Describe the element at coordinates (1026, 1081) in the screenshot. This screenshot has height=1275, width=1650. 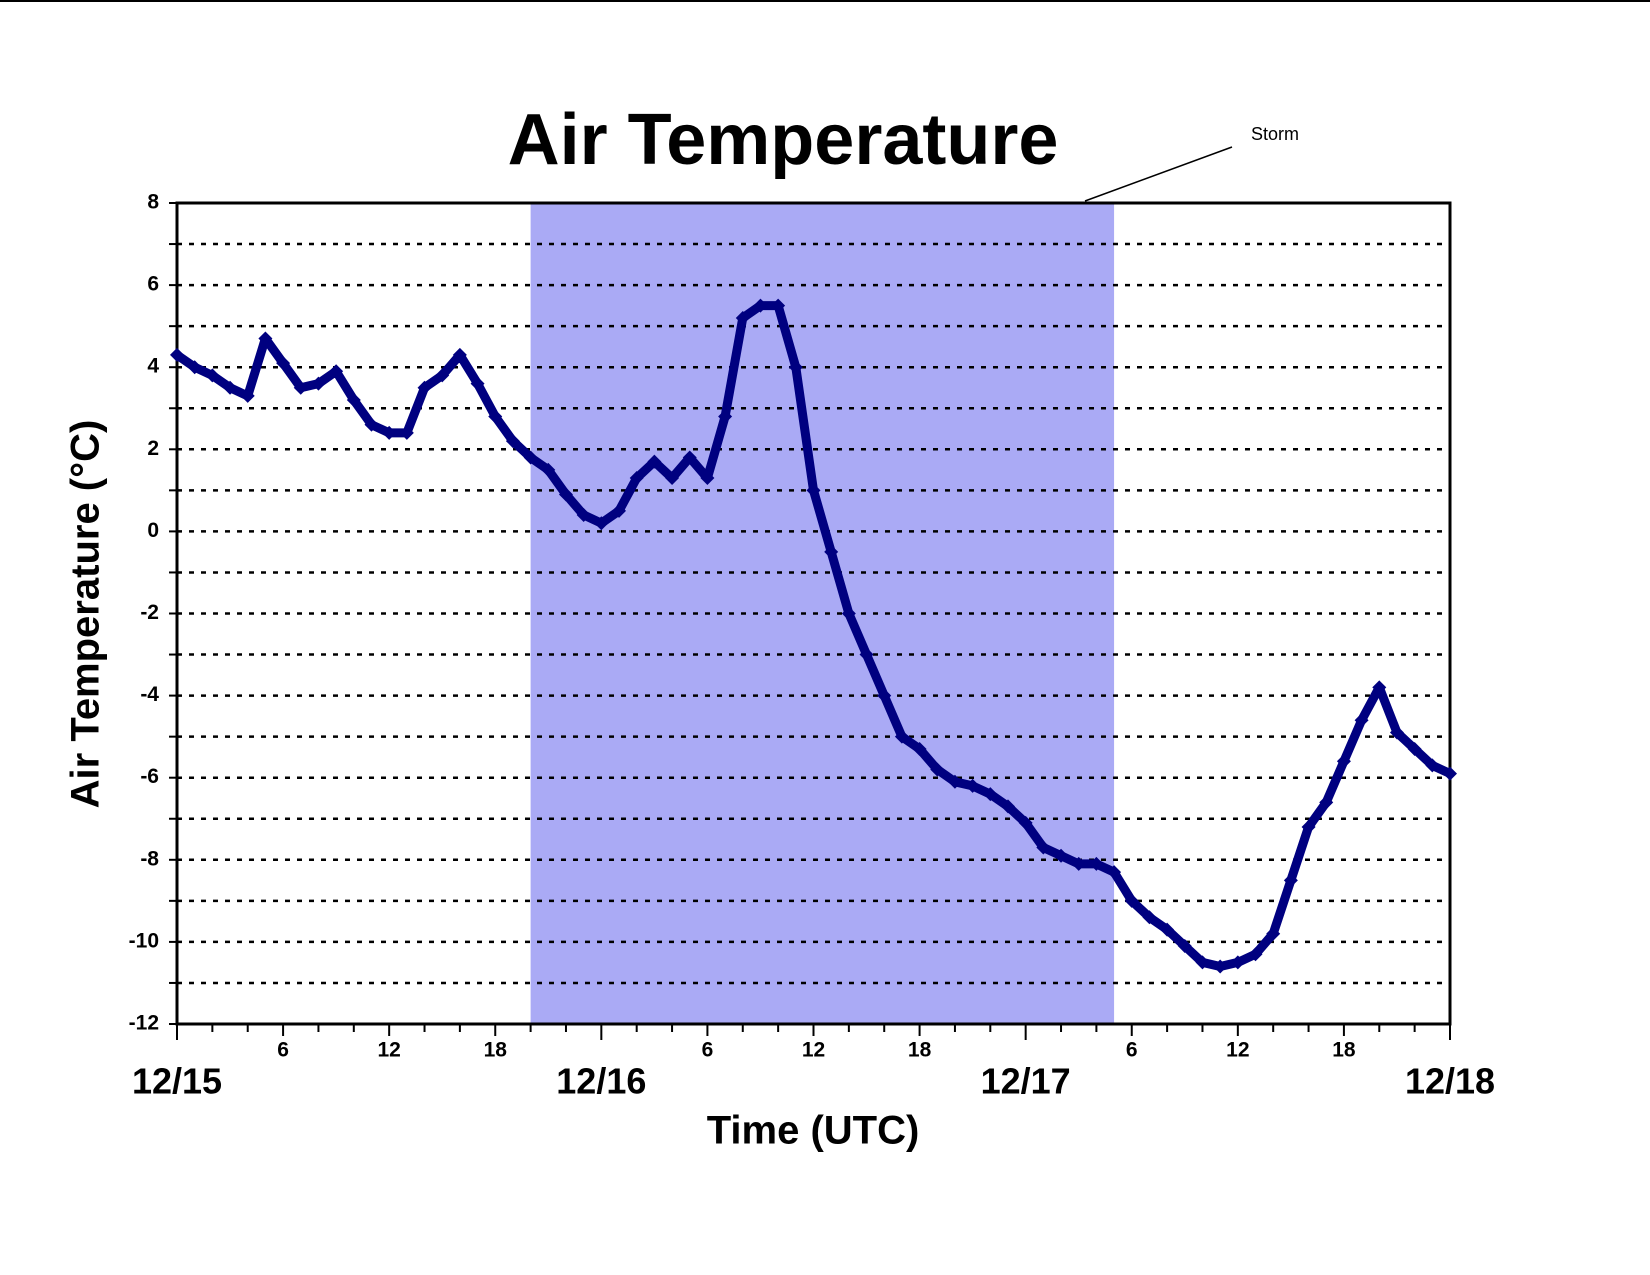
I see `x-date-label: 12/17` at that location.